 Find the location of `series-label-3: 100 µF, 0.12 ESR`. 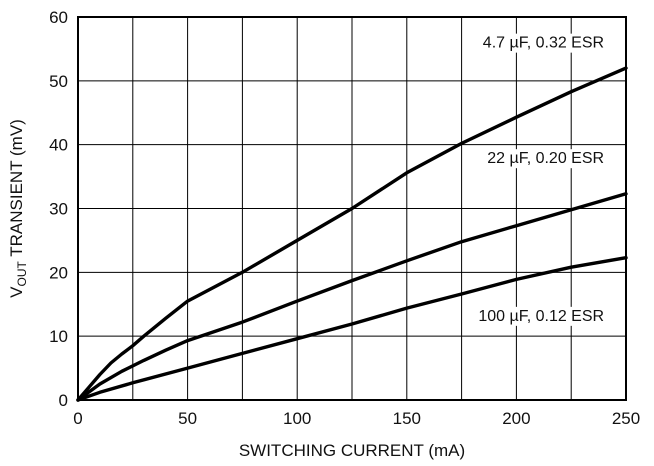

series-label-3: 100 µF, 0.12 ESR is located at coordinates (541, 316).